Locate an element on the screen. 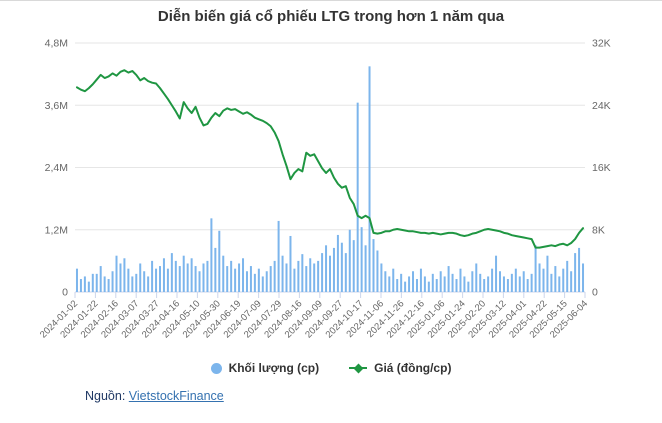 Image resolution: width=662 pixels, height=423 pixels. y-right-tick-label: 24K is located at coordinates (601, 106).